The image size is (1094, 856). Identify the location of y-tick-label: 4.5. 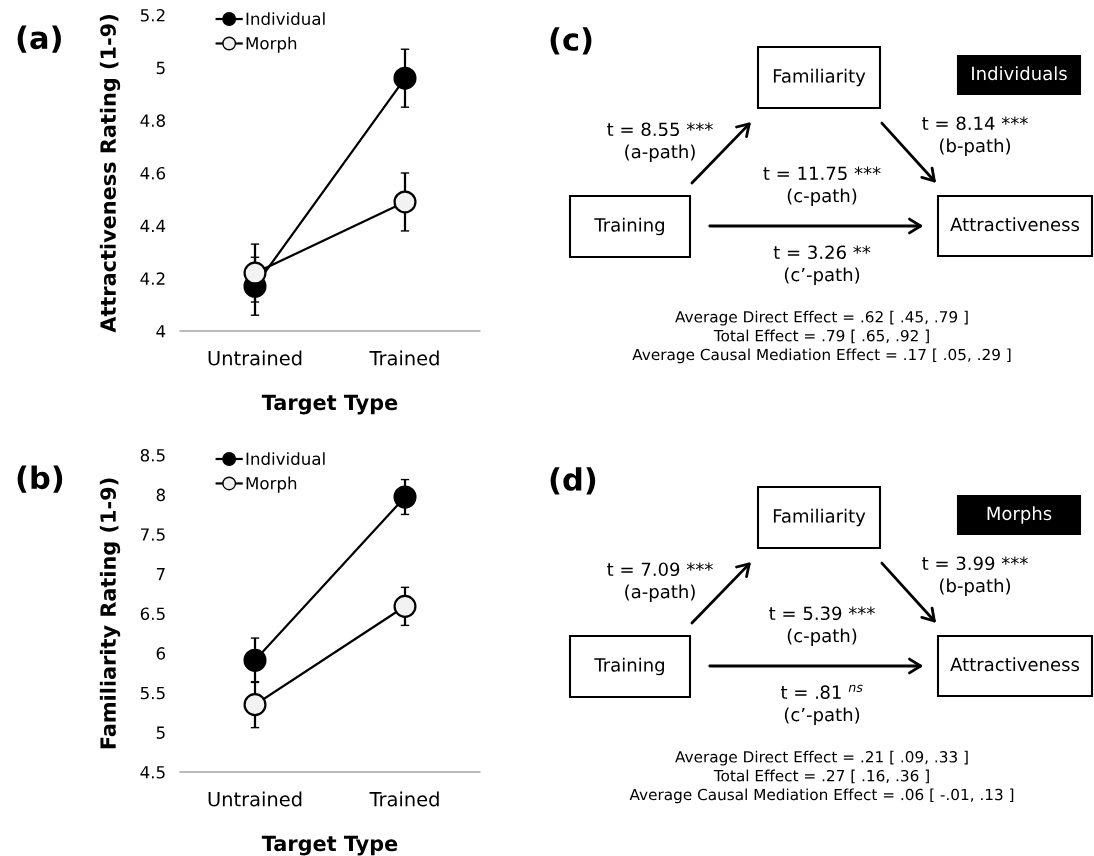
(152, 772).